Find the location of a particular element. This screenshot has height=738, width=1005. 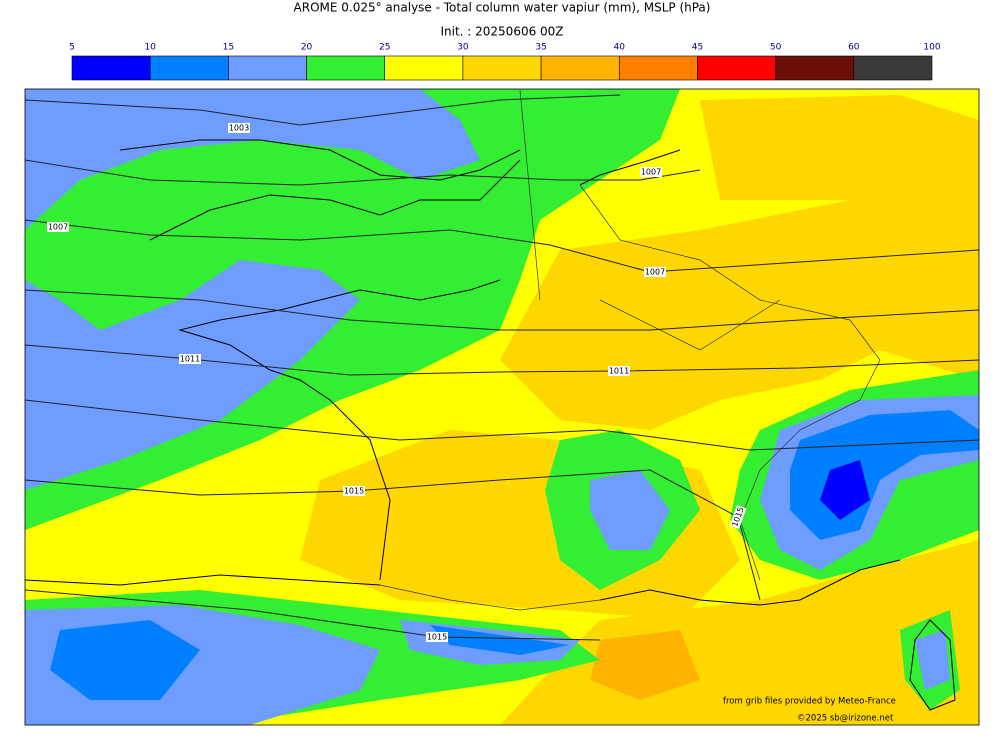

colorbar-tick-label: 40 is located at coordinates (620, 48).